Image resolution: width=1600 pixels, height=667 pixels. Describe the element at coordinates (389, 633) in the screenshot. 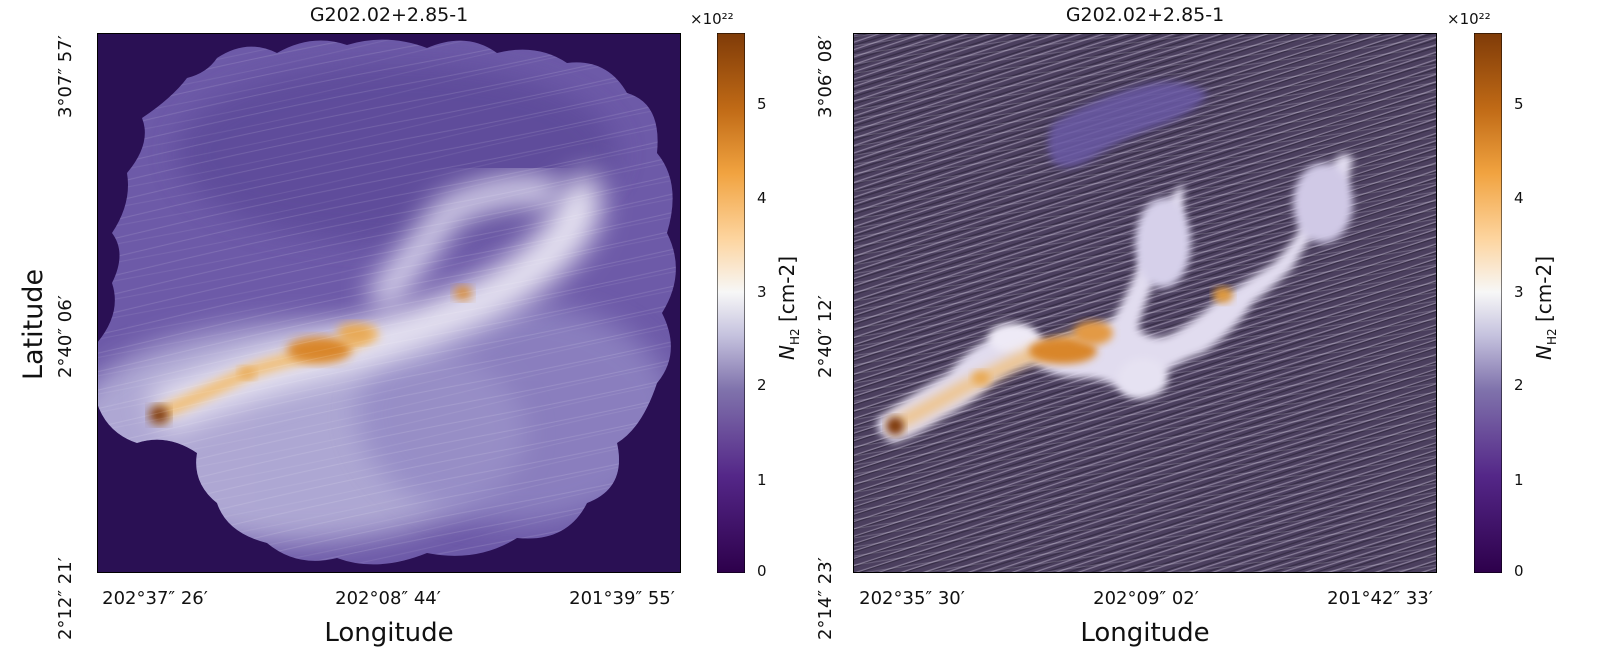

I see `left-xlabel: Longitude` at that location.